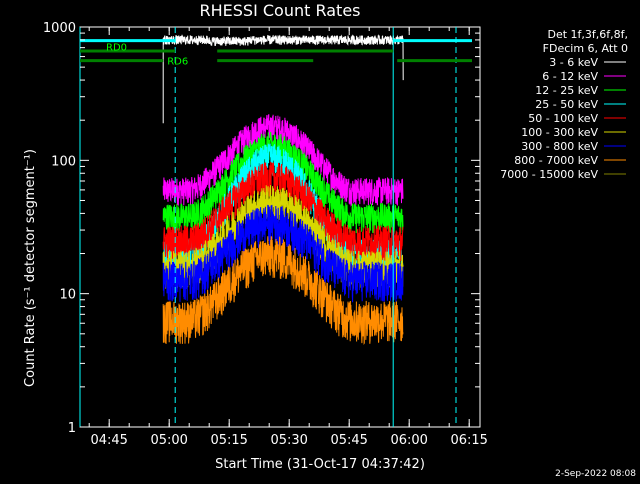 This screenshot has height=484, width=640. Describe the element at coordinates (348, 440) in the screenshot. I see `x-tick-label: 05:45` at that location.